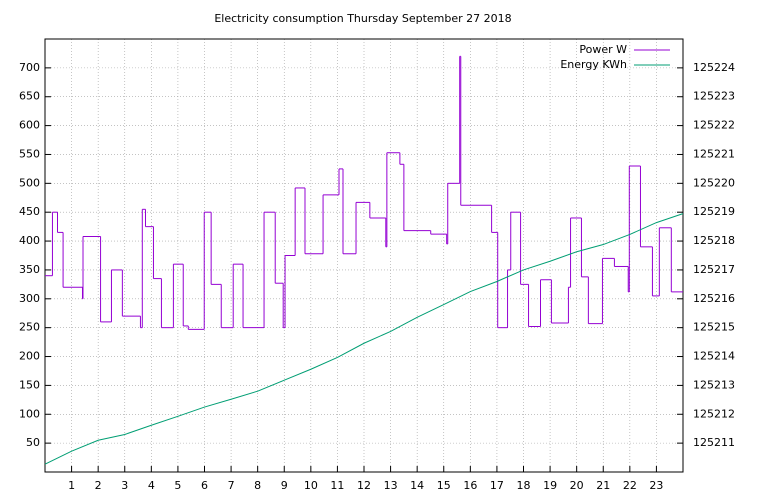 This screenshot has width=768, height=500. What do you see at coordinates (29, 125) in the screenshot?
I see `y-tick-label: 600` at bounding box center [29, 125].